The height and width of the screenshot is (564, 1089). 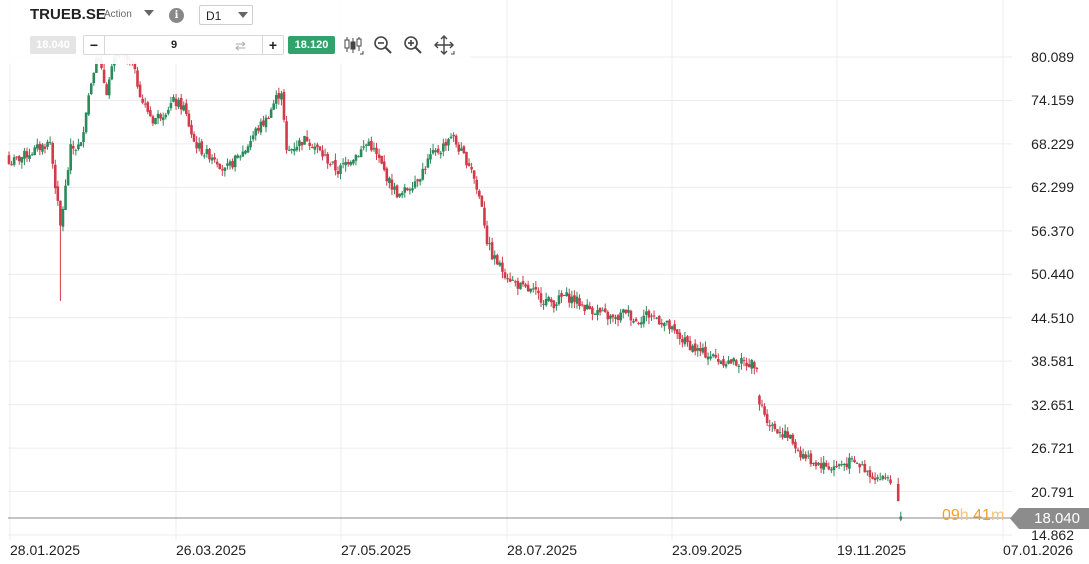 I want to click on swap-icon: ⇄, so click(x=240, y=45).